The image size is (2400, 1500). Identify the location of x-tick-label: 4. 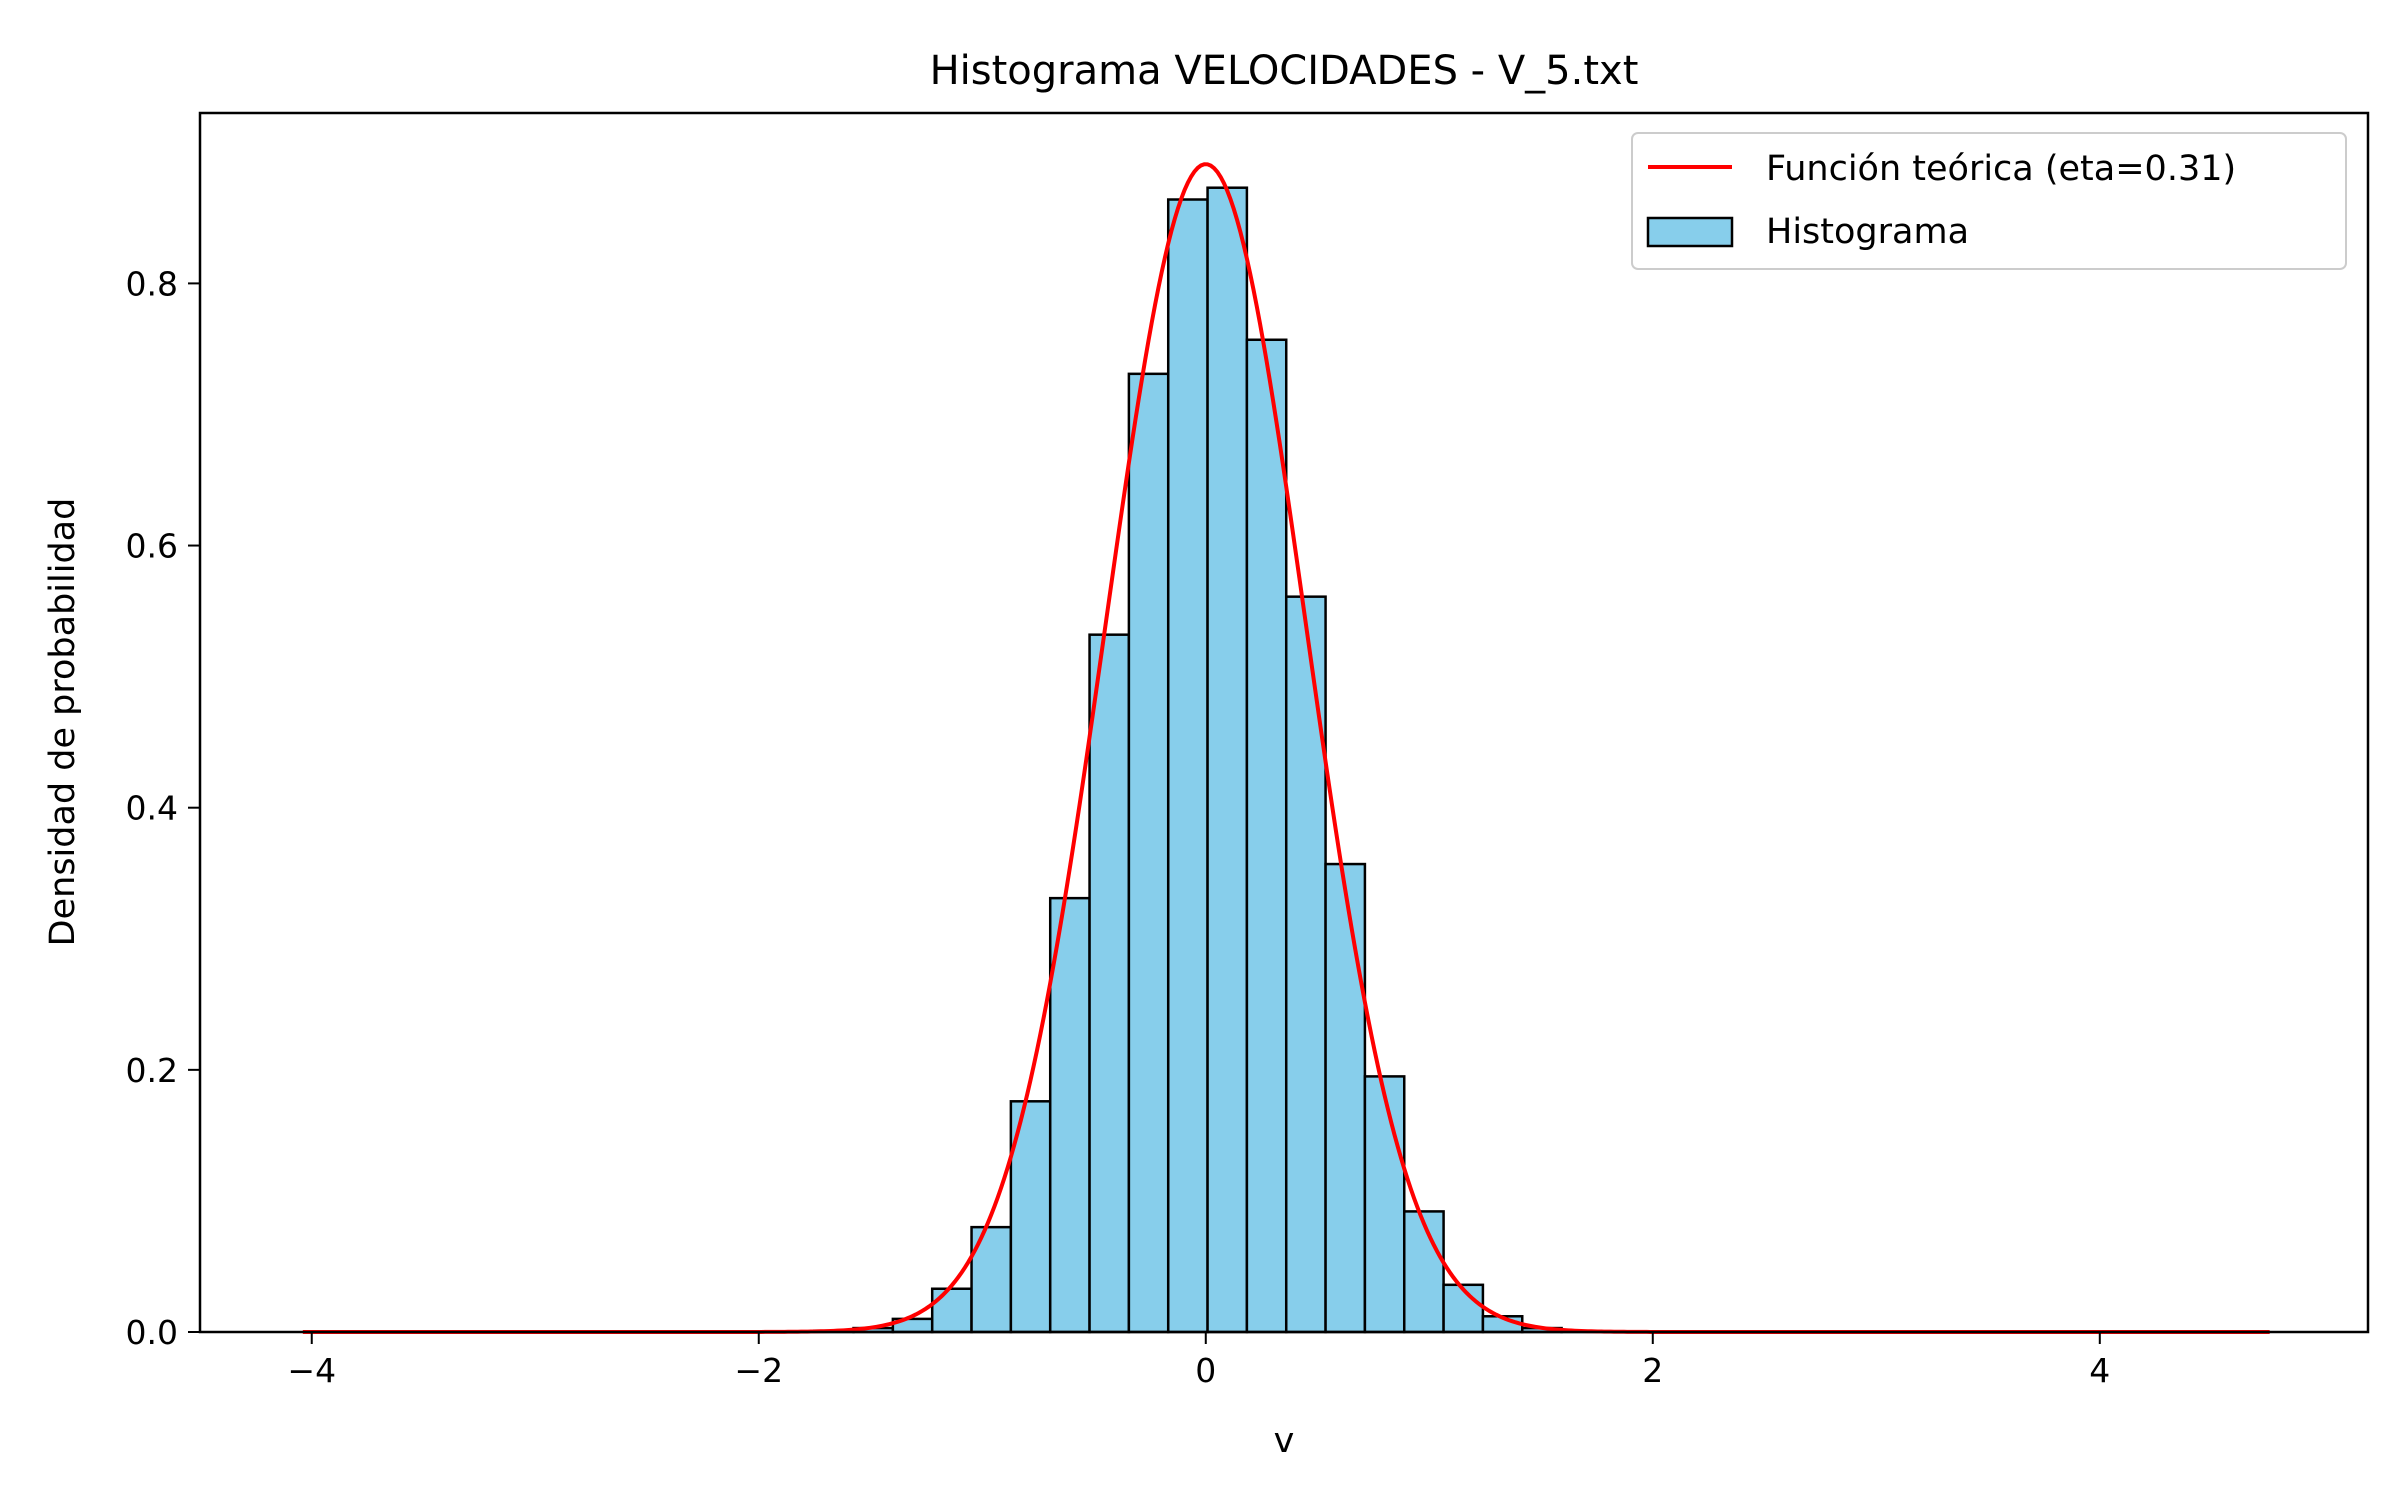
(2099, 1370).